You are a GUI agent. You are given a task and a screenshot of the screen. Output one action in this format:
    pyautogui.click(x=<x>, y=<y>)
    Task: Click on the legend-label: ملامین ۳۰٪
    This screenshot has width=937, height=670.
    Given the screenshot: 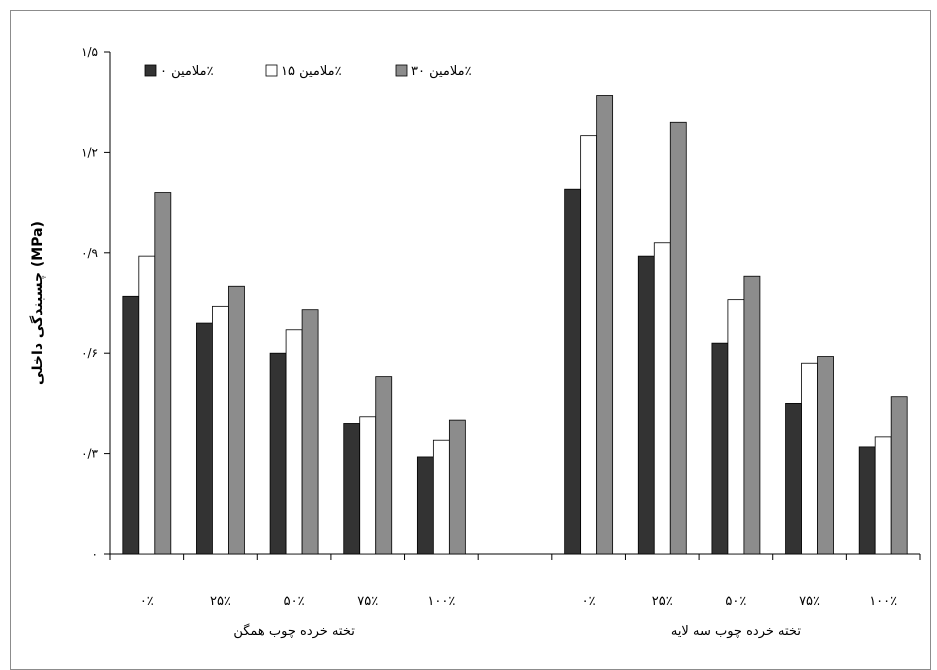 What is the action you would take?
    pyautogui.click(x=441, y=71)
    